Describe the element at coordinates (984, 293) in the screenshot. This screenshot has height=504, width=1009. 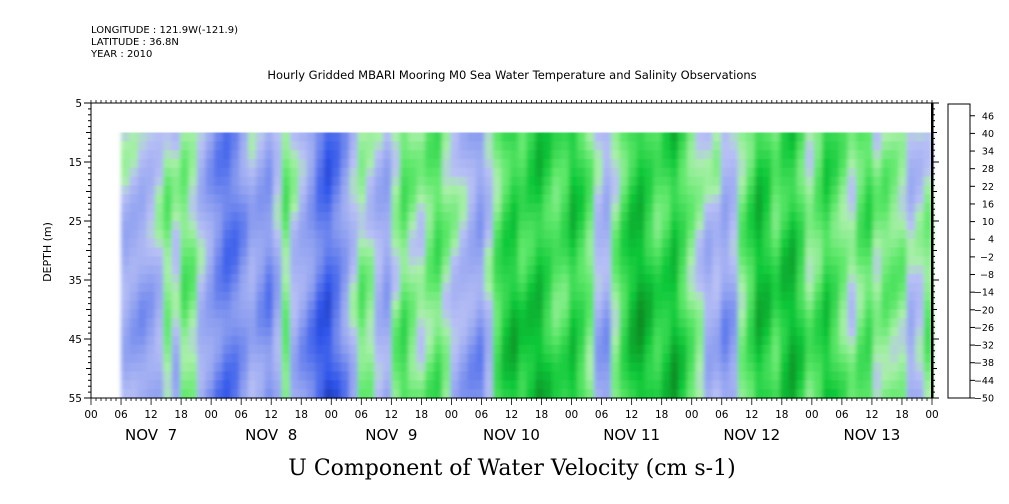
I see `colorbar-label: −14` at that location.